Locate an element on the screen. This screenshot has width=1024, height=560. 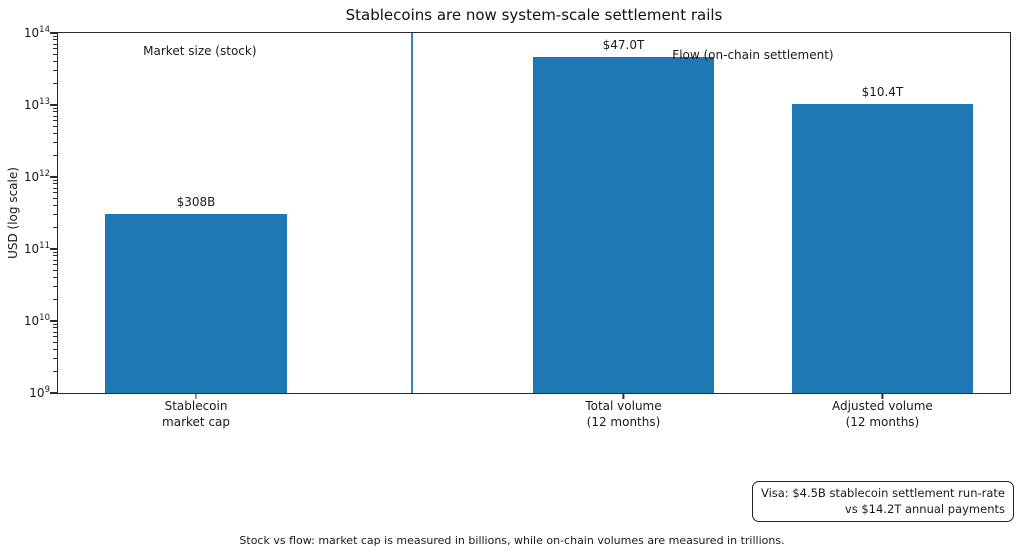
x-axis-category-label: Stablecoin market cap is located at coordinates (196, 414).